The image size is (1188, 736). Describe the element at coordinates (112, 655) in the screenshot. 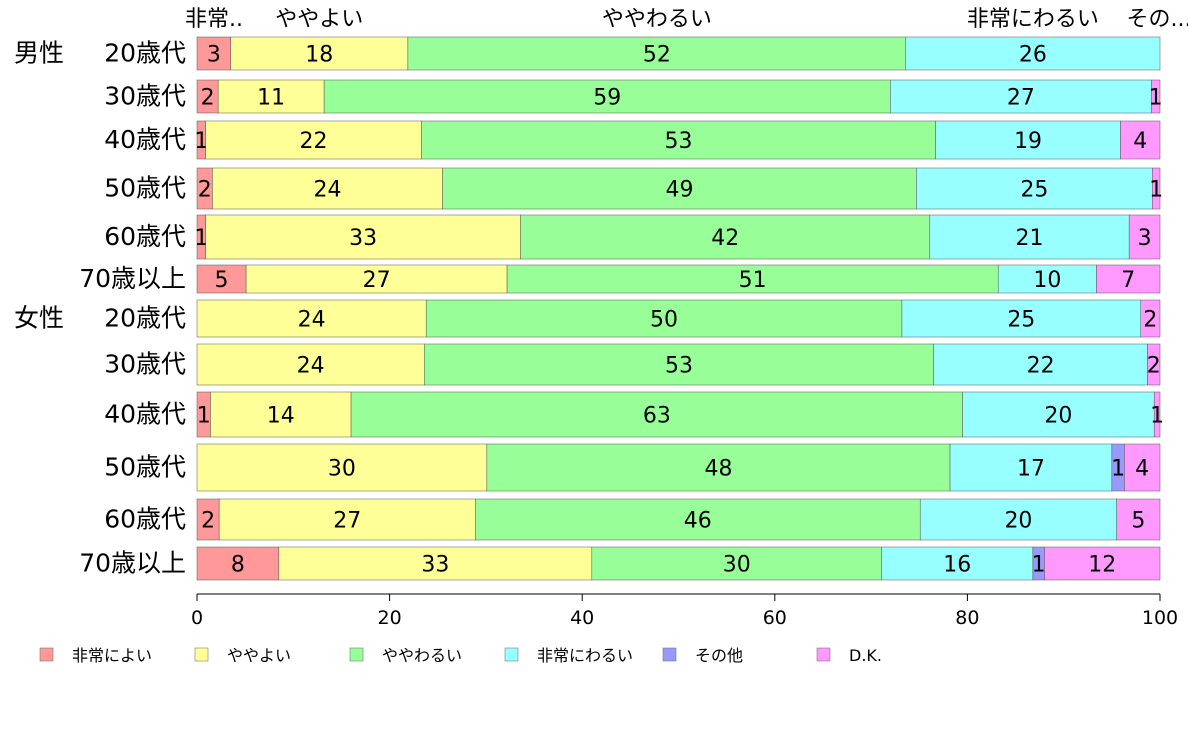

I see `legend-label: 非常によい` at that location.